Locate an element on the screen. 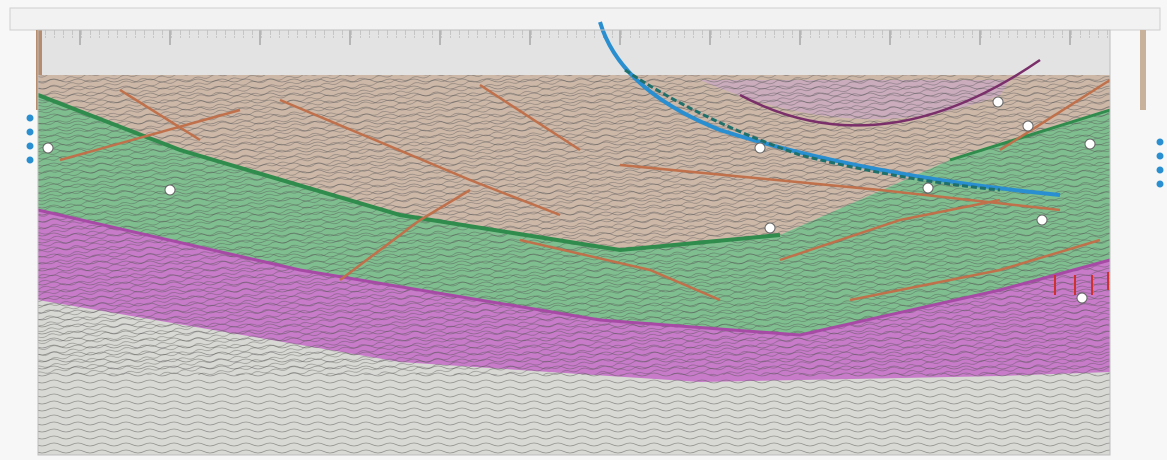 This screenshot has width=1167, height=460. ruler-ticks is located at coordinates (574, 34).